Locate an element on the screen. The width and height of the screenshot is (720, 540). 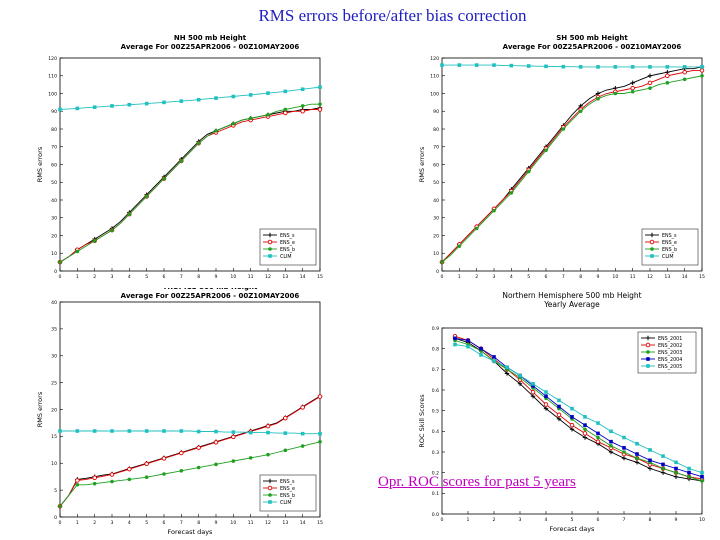
x-tick-label: 15 is located at coordinates (320, 277).